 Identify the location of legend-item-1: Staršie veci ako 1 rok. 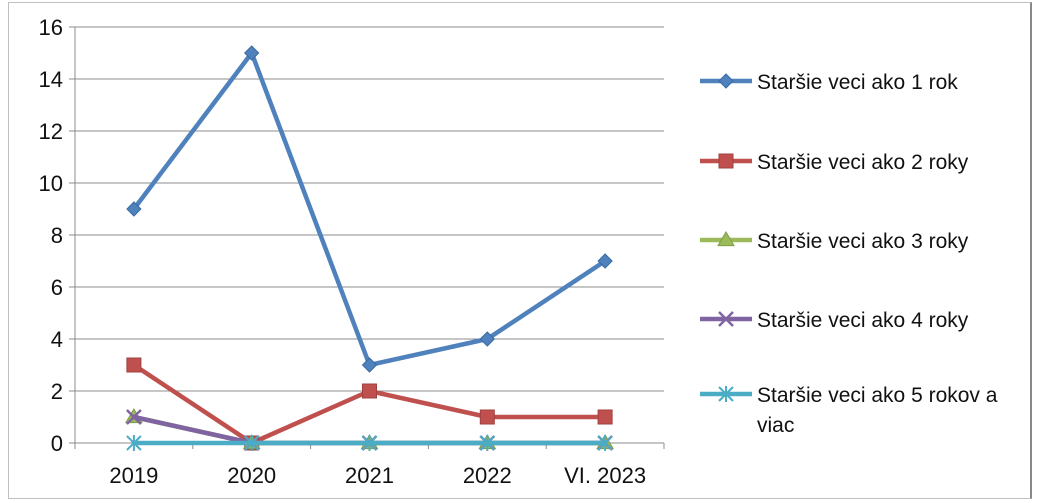
(829, 82).